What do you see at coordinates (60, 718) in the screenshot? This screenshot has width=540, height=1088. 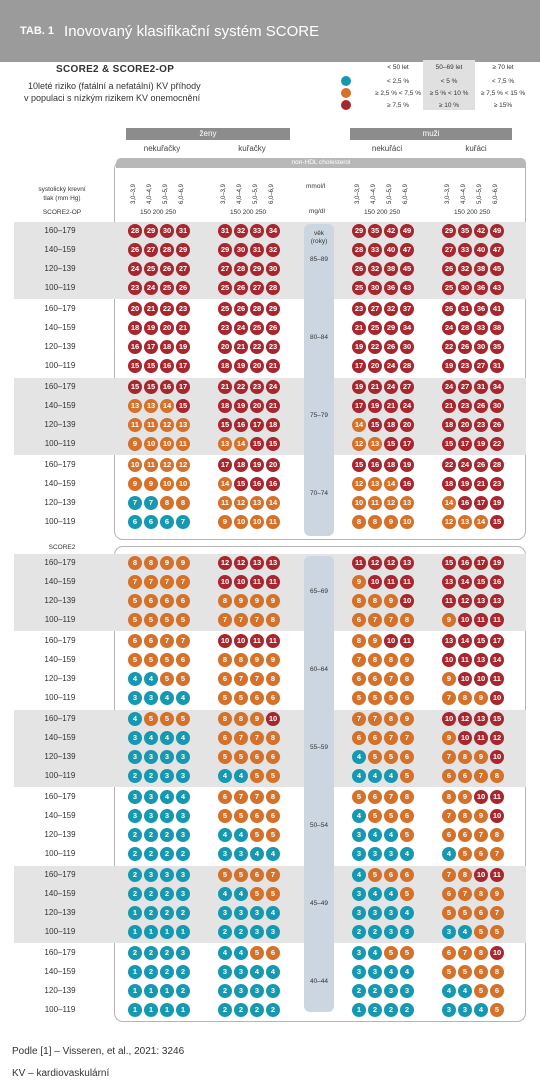 I see `bp-label: 160–179` at bounding box center [60, 718].